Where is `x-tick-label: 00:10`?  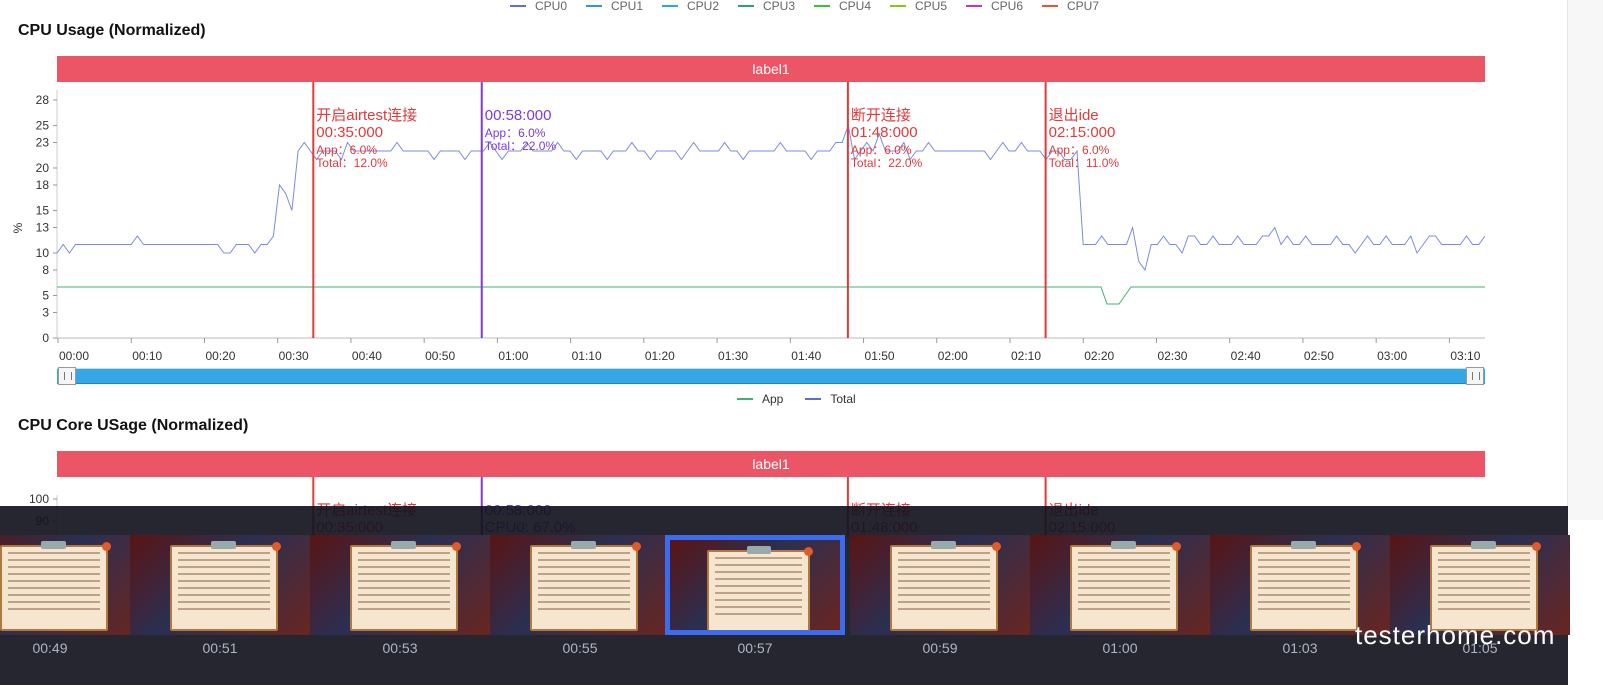 x-tick-label: 00:10 is located at coordinates (147, 356).